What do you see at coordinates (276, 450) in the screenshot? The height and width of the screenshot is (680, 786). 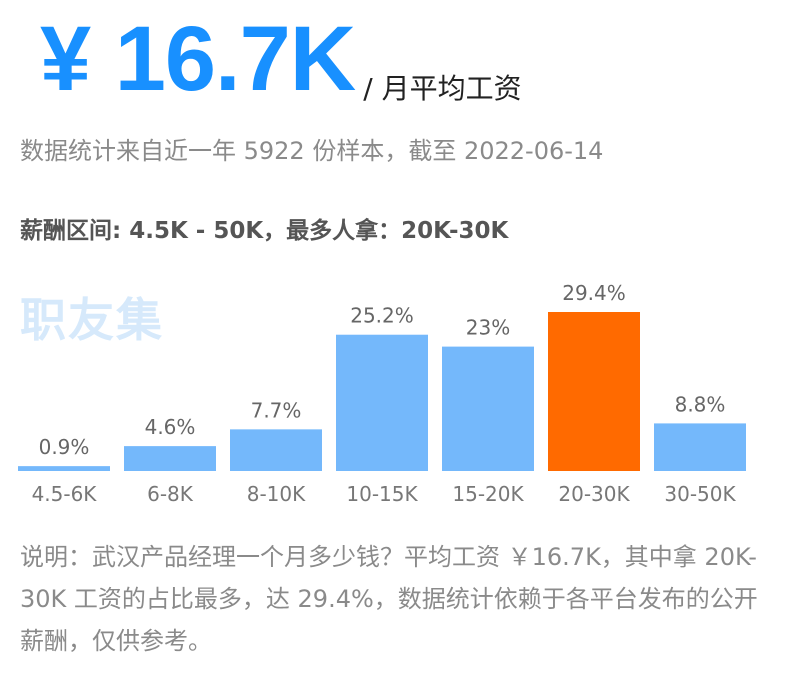 I see `bar-8-10K` at bounding box center [276, 450].